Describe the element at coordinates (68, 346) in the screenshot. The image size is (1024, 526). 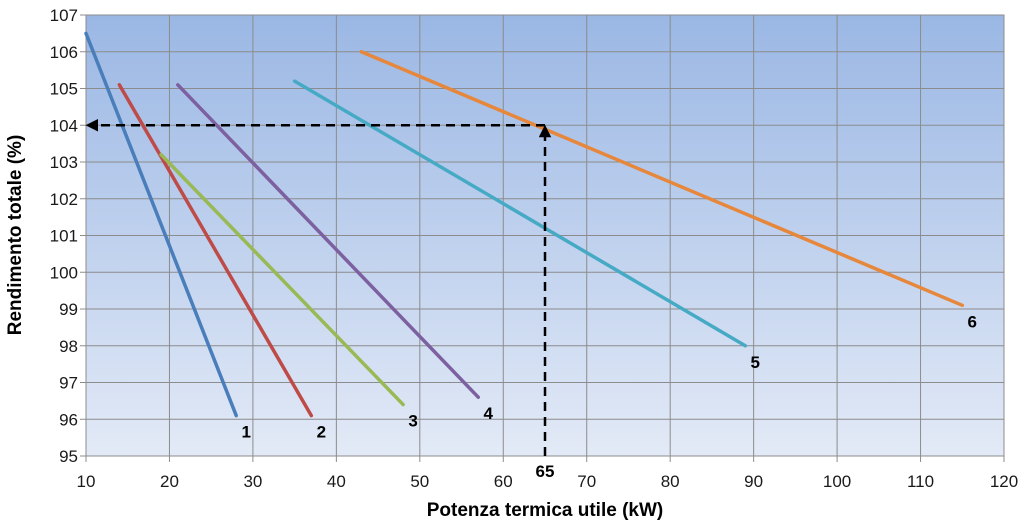
I see `y-tick-label: 98` at that location.